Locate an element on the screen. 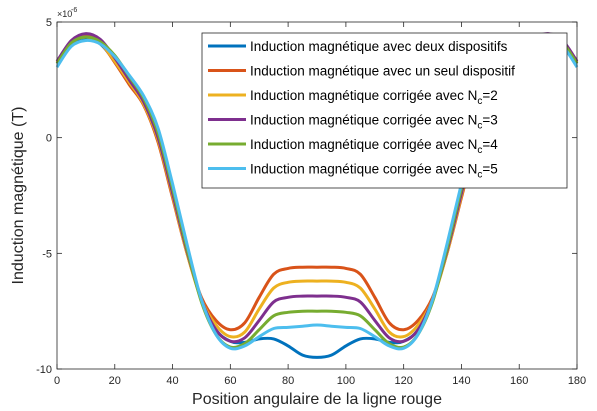 The image size is (597, 411). legend-value: =2 is located at coordinates (489, 95).